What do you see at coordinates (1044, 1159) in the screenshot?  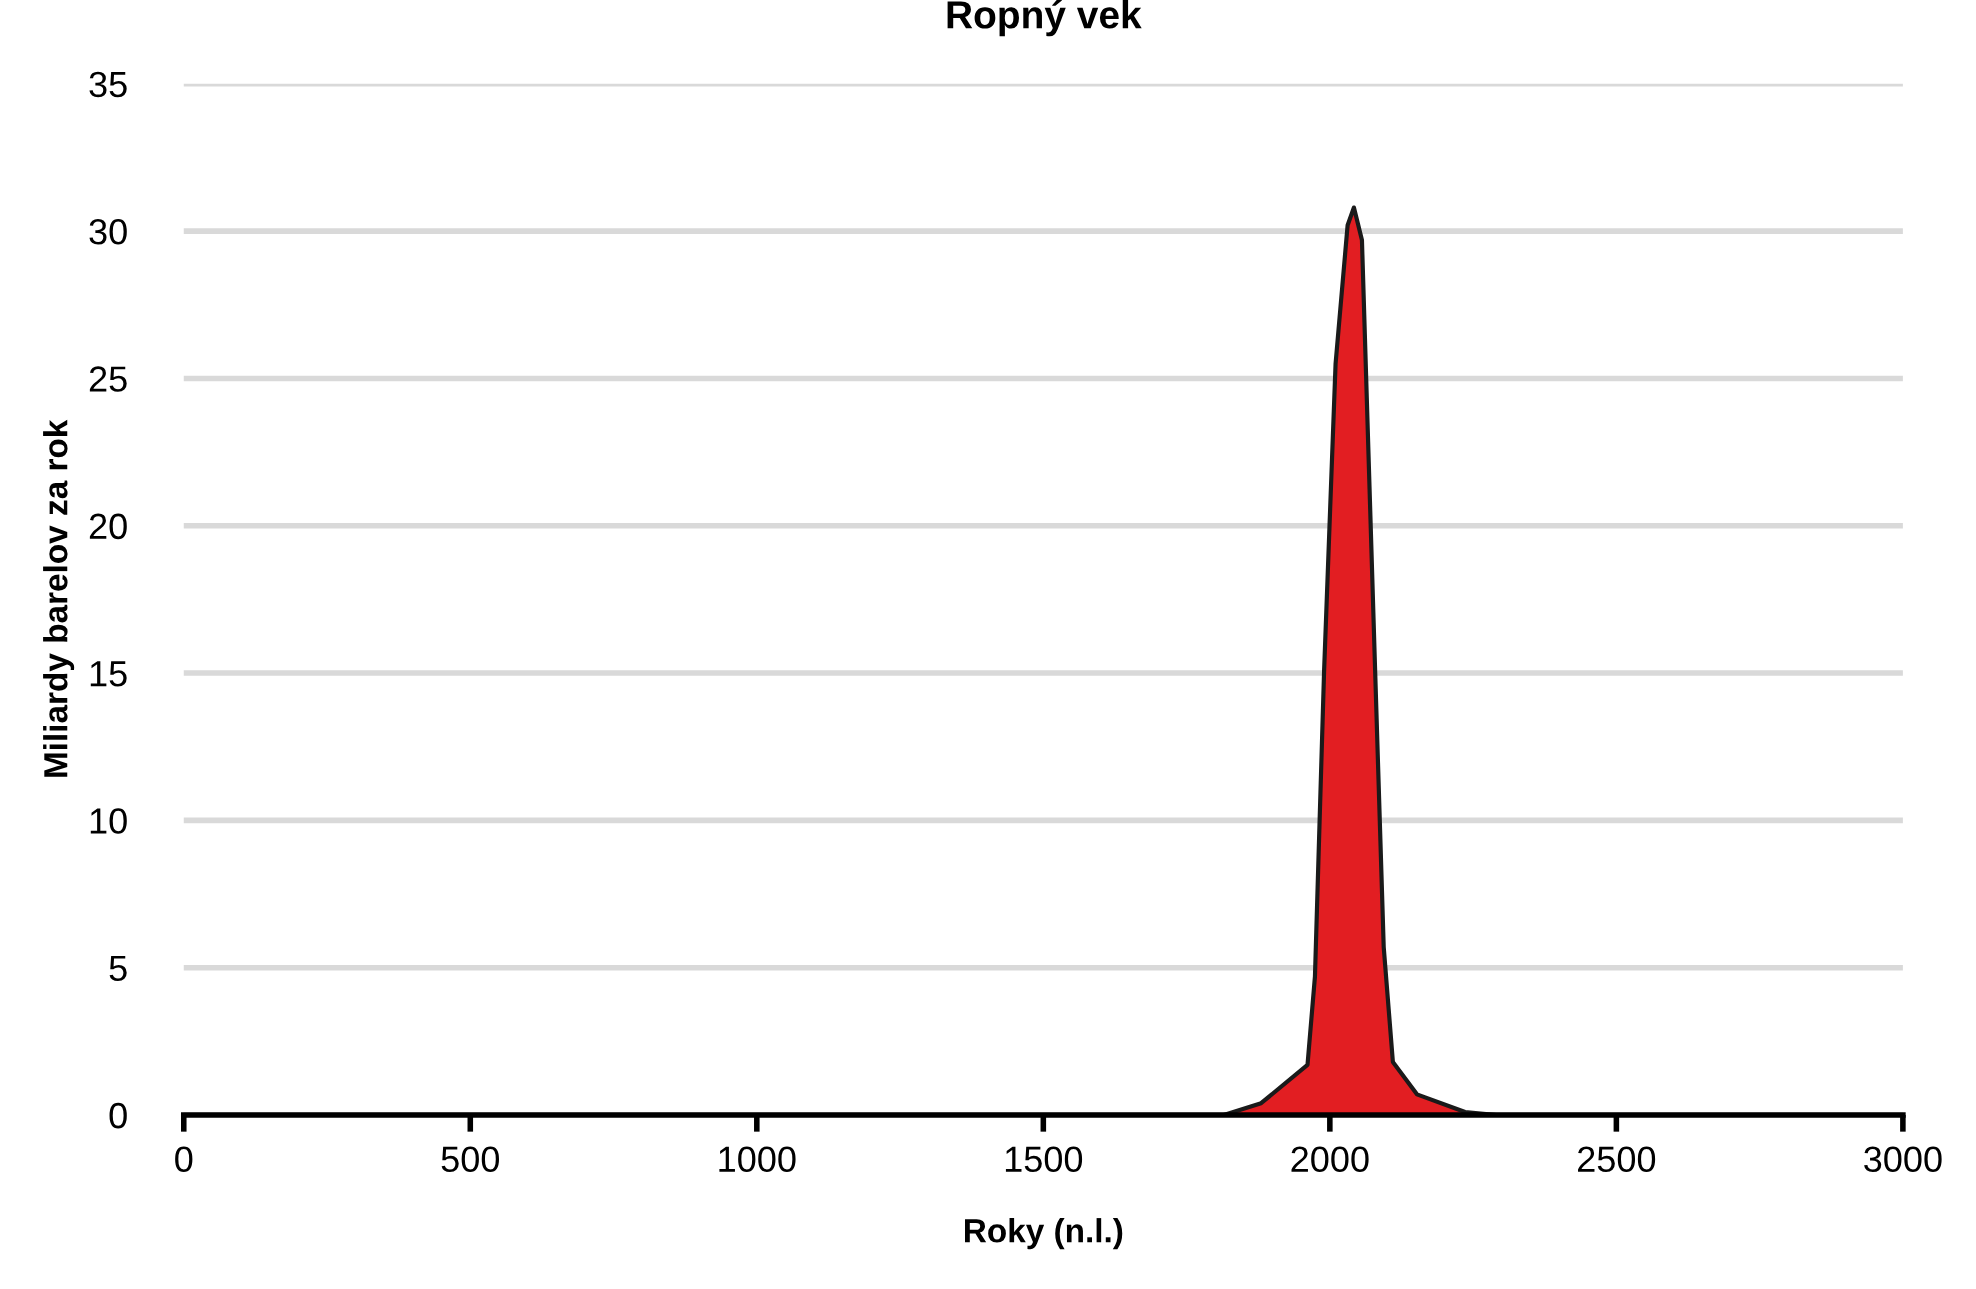 I see `x-tick-label: 1500` at bounding box center [1044, 1159].